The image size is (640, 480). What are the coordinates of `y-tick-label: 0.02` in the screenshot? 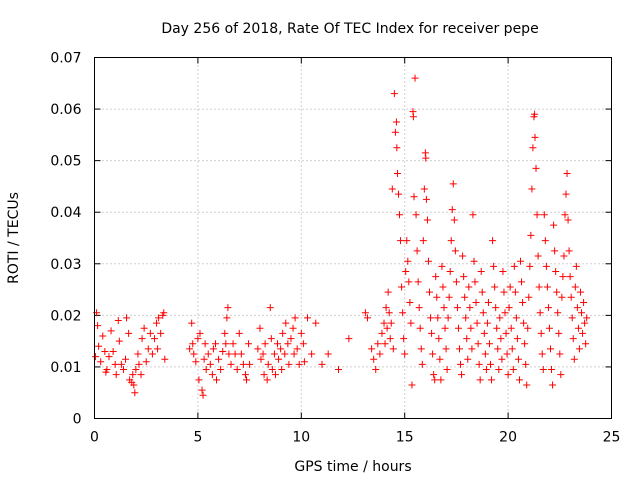 It's located at (65, 316).